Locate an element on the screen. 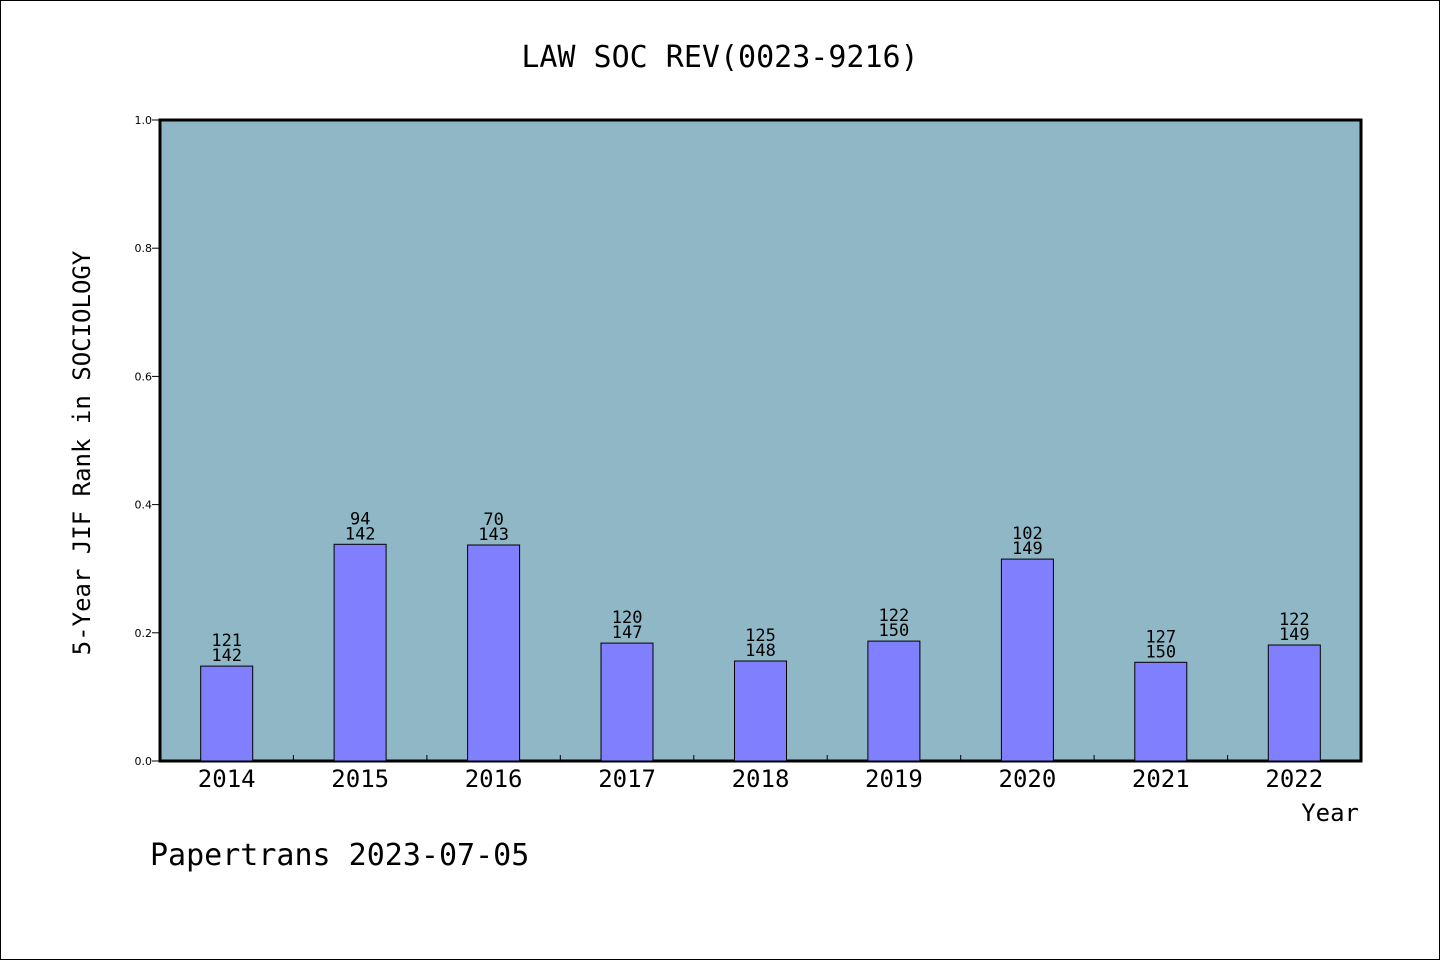 This screenshot has width=1440, height=964. bar-label-total-2021: 150 is located at coordinates (1160, 652).